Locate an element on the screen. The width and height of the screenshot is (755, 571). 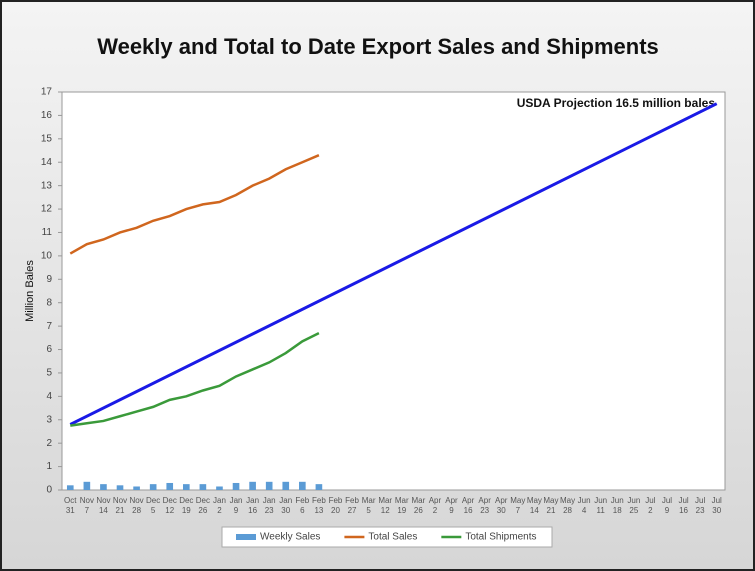
x-tick-label: Jun 18 is located at coordinates (617, 505).